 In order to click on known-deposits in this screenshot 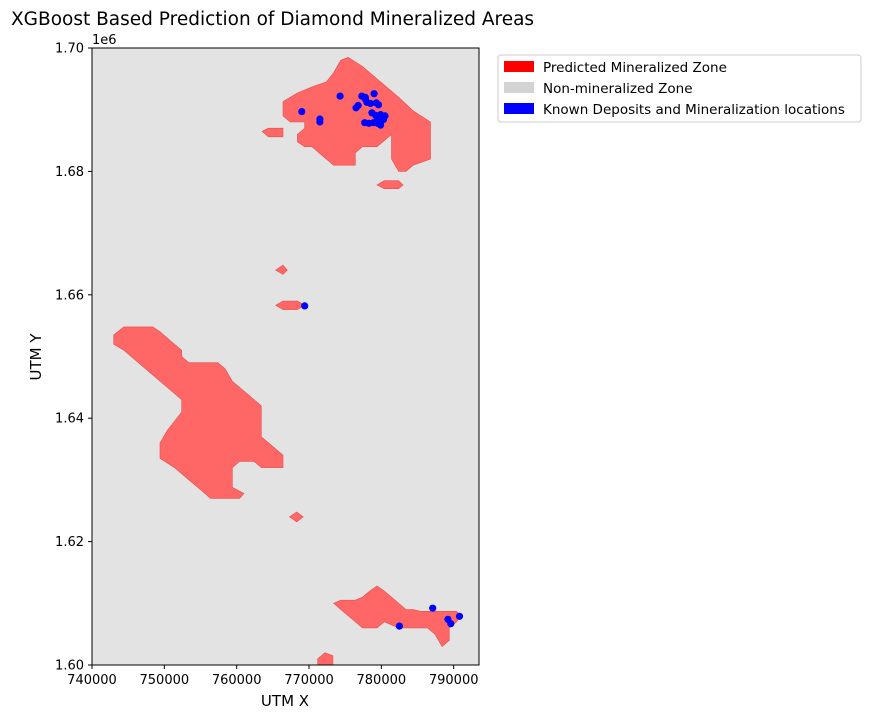, I will do `click(381, 360)`.